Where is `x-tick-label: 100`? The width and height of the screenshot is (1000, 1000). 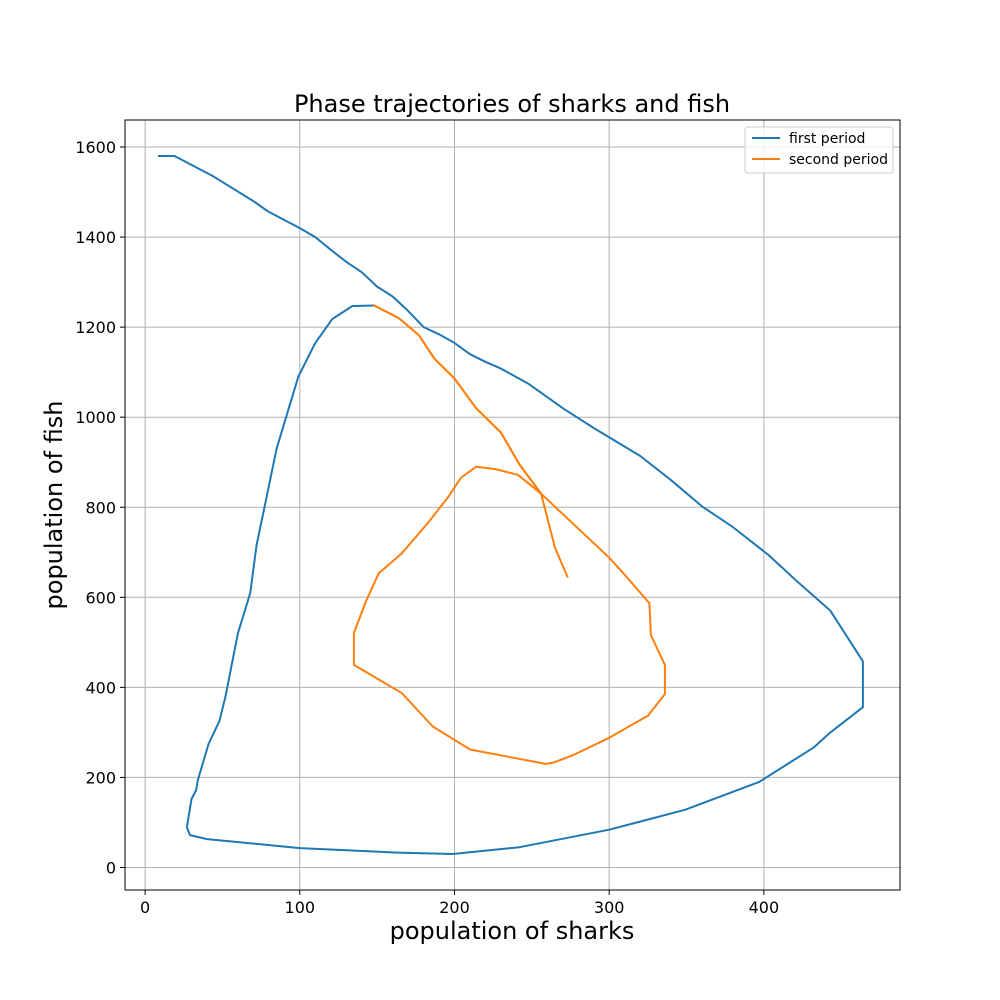
x-tick-label: 100 is located at coordinates (300, 907).